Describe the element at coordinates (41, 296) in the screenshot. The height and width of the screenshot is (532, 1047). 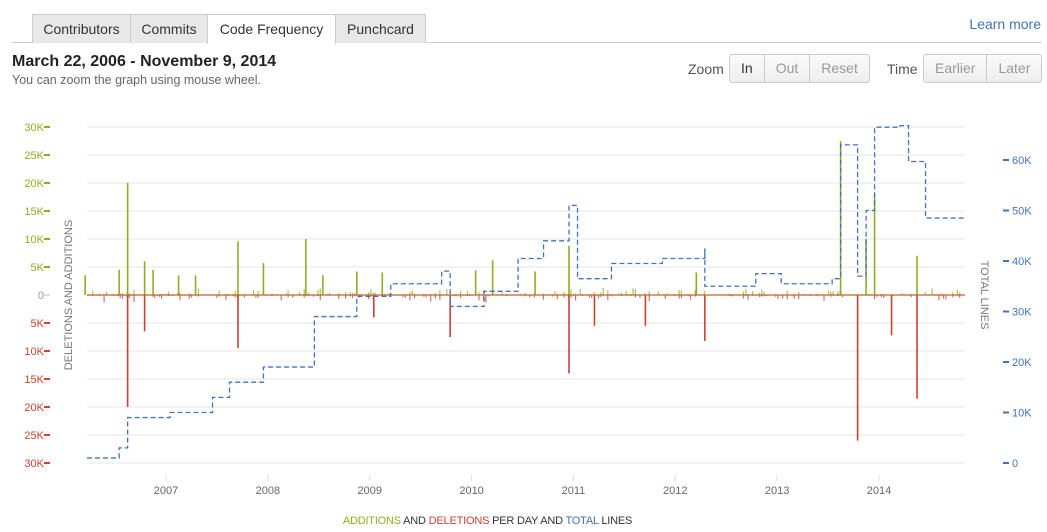
I see `left-axis-tick-label: 0` at that location.